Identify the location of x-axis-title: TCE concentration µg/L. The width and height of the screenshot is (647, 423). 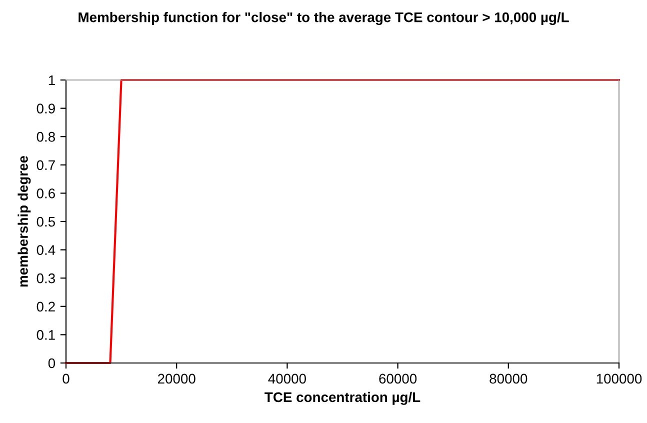
(342, 398).